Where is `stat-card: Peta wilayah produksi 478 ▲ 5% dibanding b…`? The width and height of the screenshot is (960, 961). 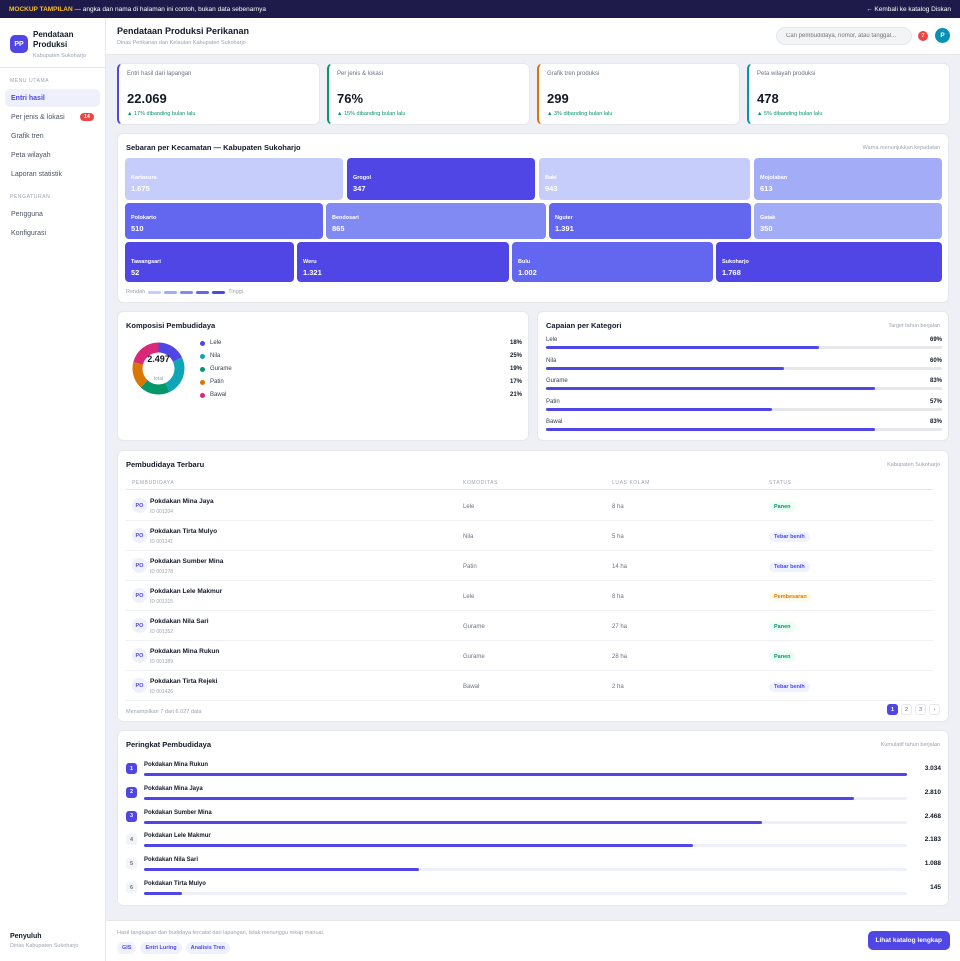 stat-card: Peta wilayah produksi 478 ▲ 5% dibanding b… is located at coordinates (848, 94).